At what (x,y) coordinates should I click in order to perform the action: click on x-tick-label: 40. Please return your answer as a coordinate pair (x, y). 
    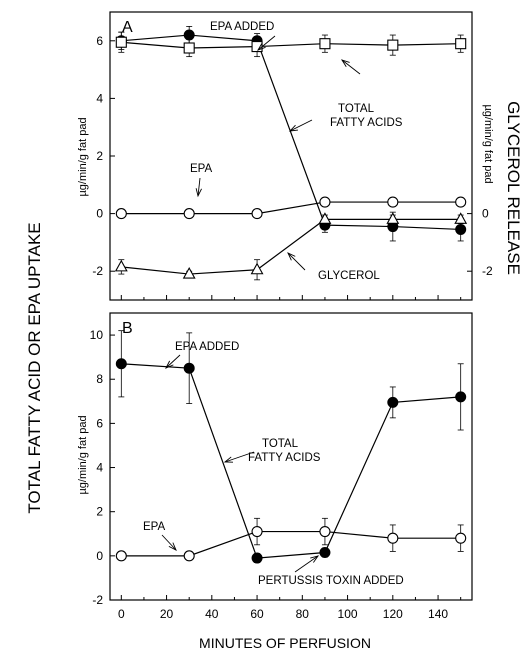
    Looking at the image, I should click on (212, 614).